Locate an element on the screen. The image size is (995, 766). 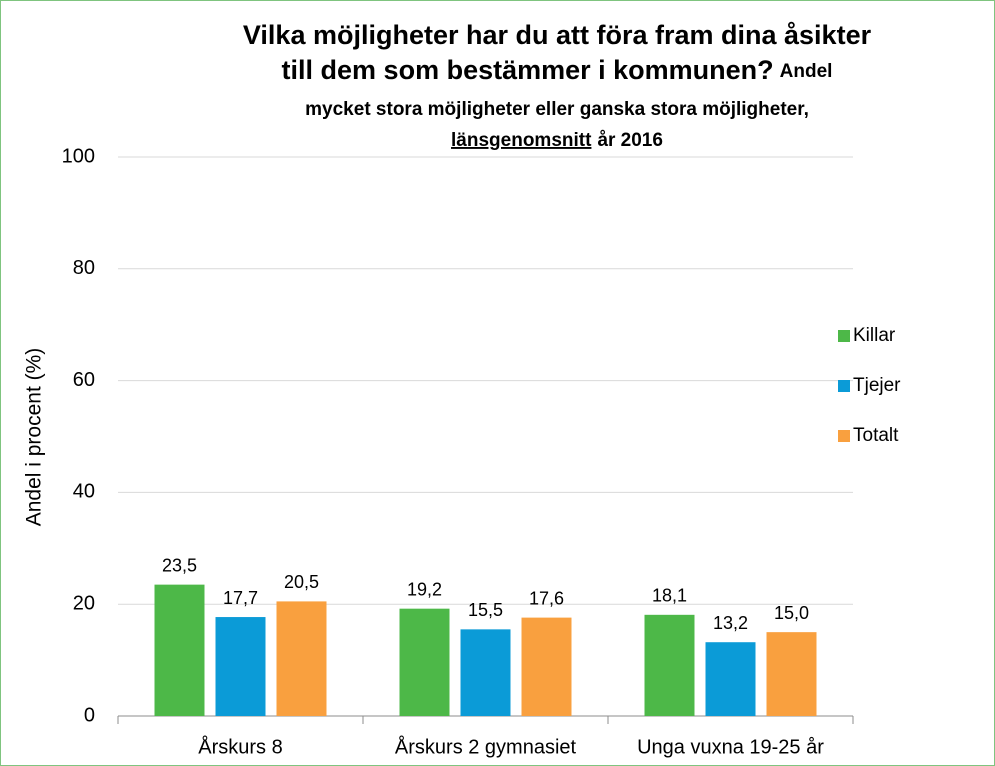
y-axis-label: Andel i procent (%) is located at coordinates (34, 437).